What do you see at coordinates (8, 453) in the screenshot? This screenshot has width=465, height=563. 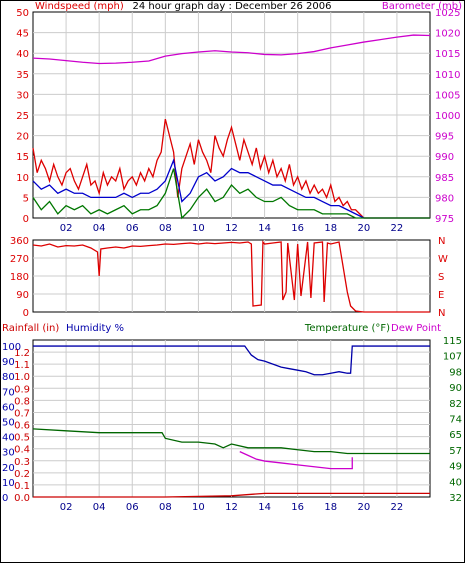 I see `humidity-tick-label: 30` at bounding box center [8, 453].